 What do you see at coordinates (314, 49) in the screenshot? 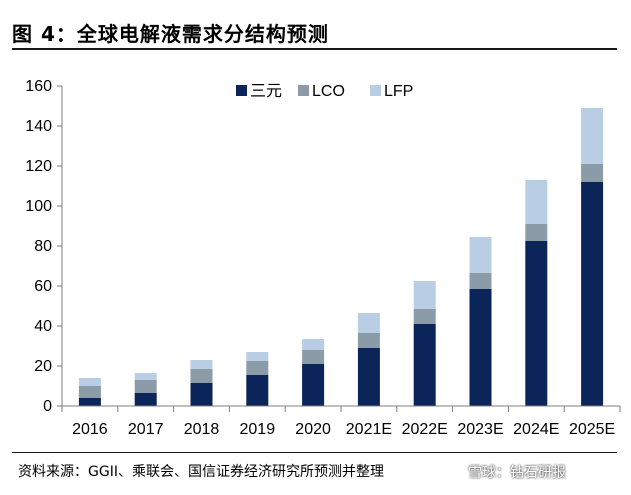
I see `title-divider` at bounding box center [314, 49].